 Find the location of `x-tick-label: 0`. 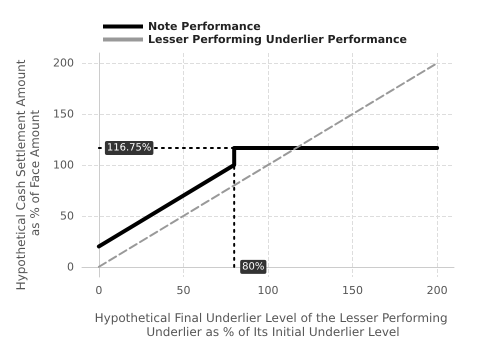

x-tick-label: 0 is located at coordinates (98, 290).